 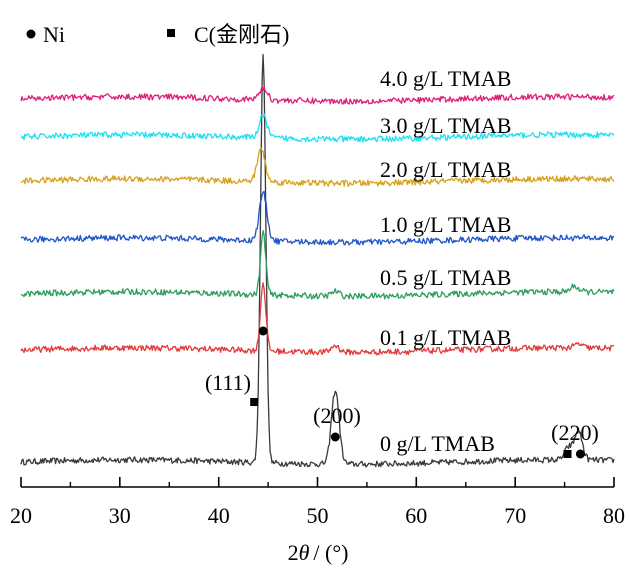 What do you see at coordinates (402, 392) in the screenshot?
I see `peak-annotations: (111) (200) (220)` at bounding box center [402, 392].